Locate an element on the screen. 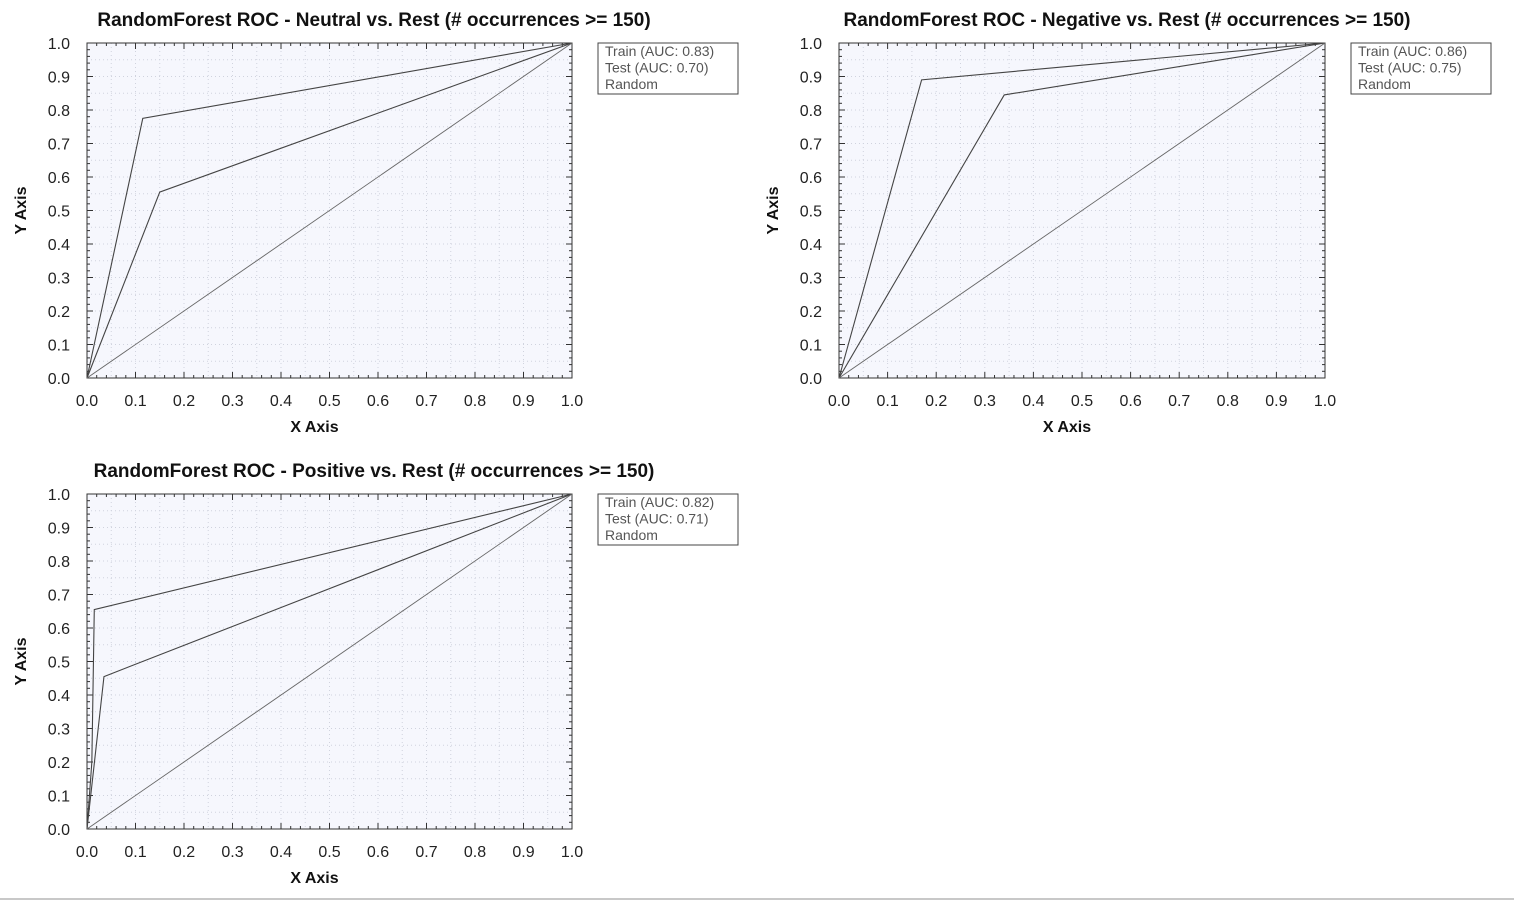 This screenshot has width=1514, height=902. legend-entry-test: Test (AUC: 0.71) is located at coordinates (656, 519).